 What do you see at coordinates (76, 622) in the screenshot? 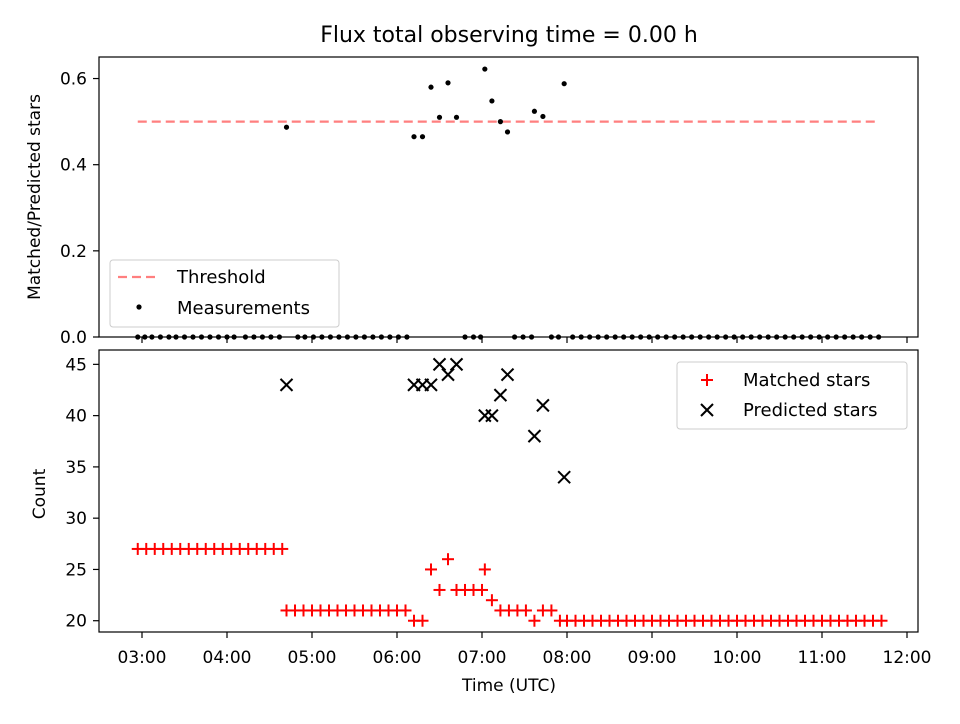
I see `bottom-y-tick-label: 20` at bounding box center [76, 622].